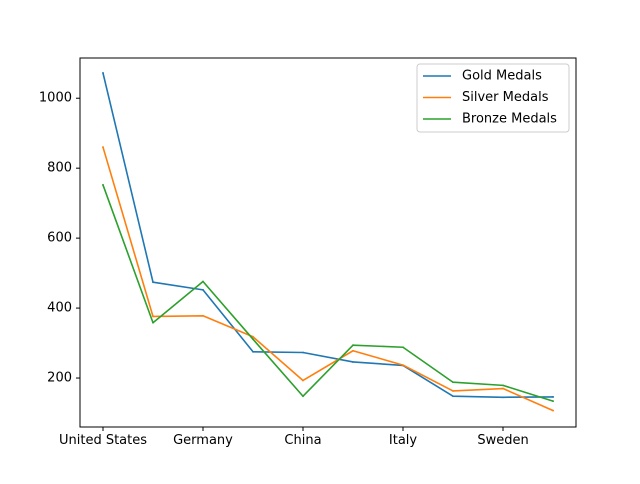  What do you see at coordinates (59, 238) in the screenshot?
I see `y-tick-label: 600` at bounding box center [59, 238].